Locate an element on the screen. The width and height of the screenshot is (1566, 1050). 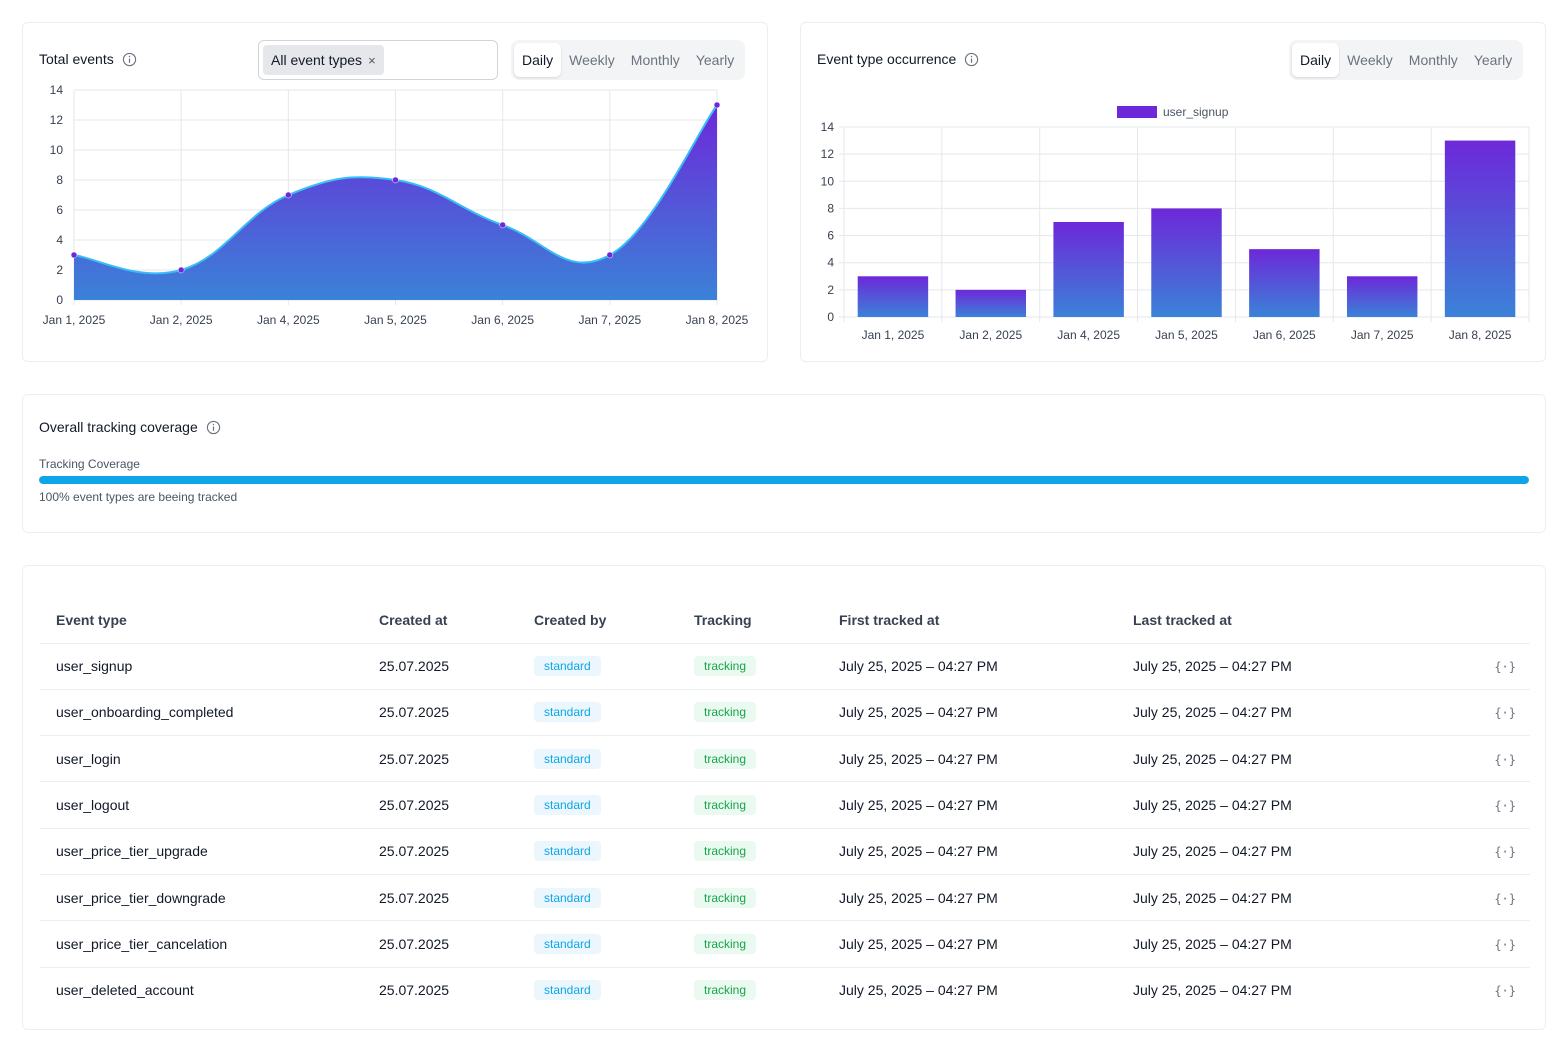
coverage-bar-label: Tracking Coverage is located at coordinates (89, 464).